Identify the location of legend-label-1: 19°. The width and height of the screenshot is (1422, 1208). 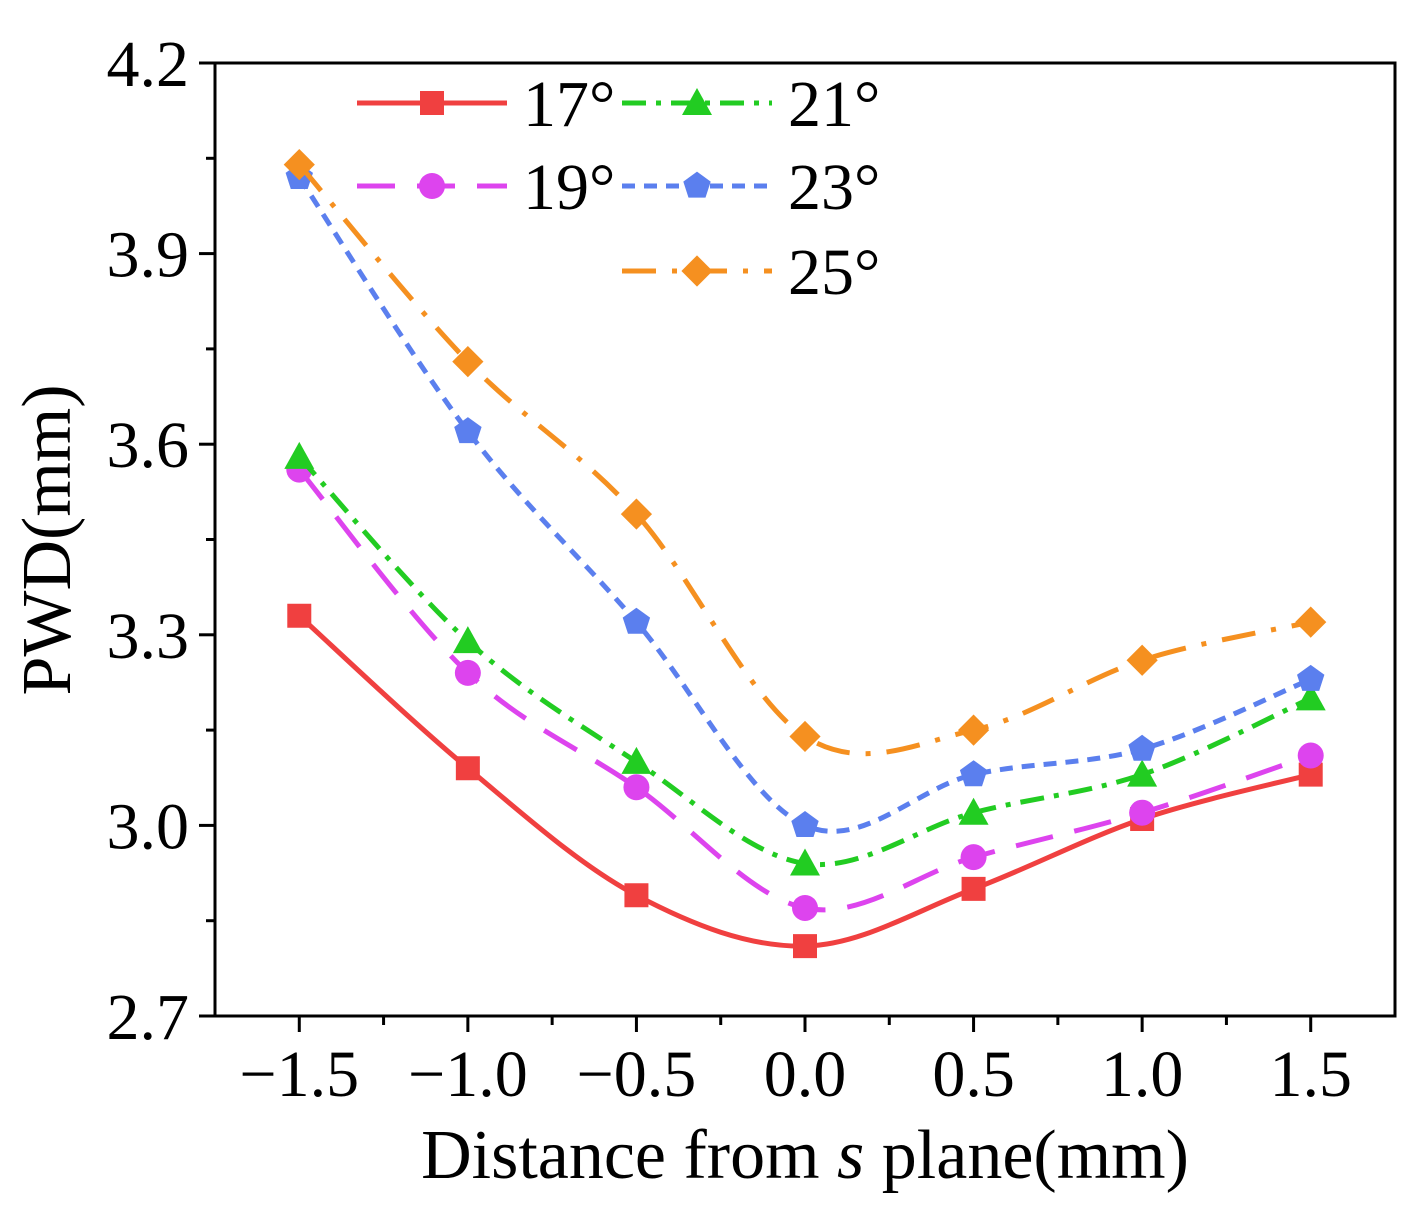
(569, 187).